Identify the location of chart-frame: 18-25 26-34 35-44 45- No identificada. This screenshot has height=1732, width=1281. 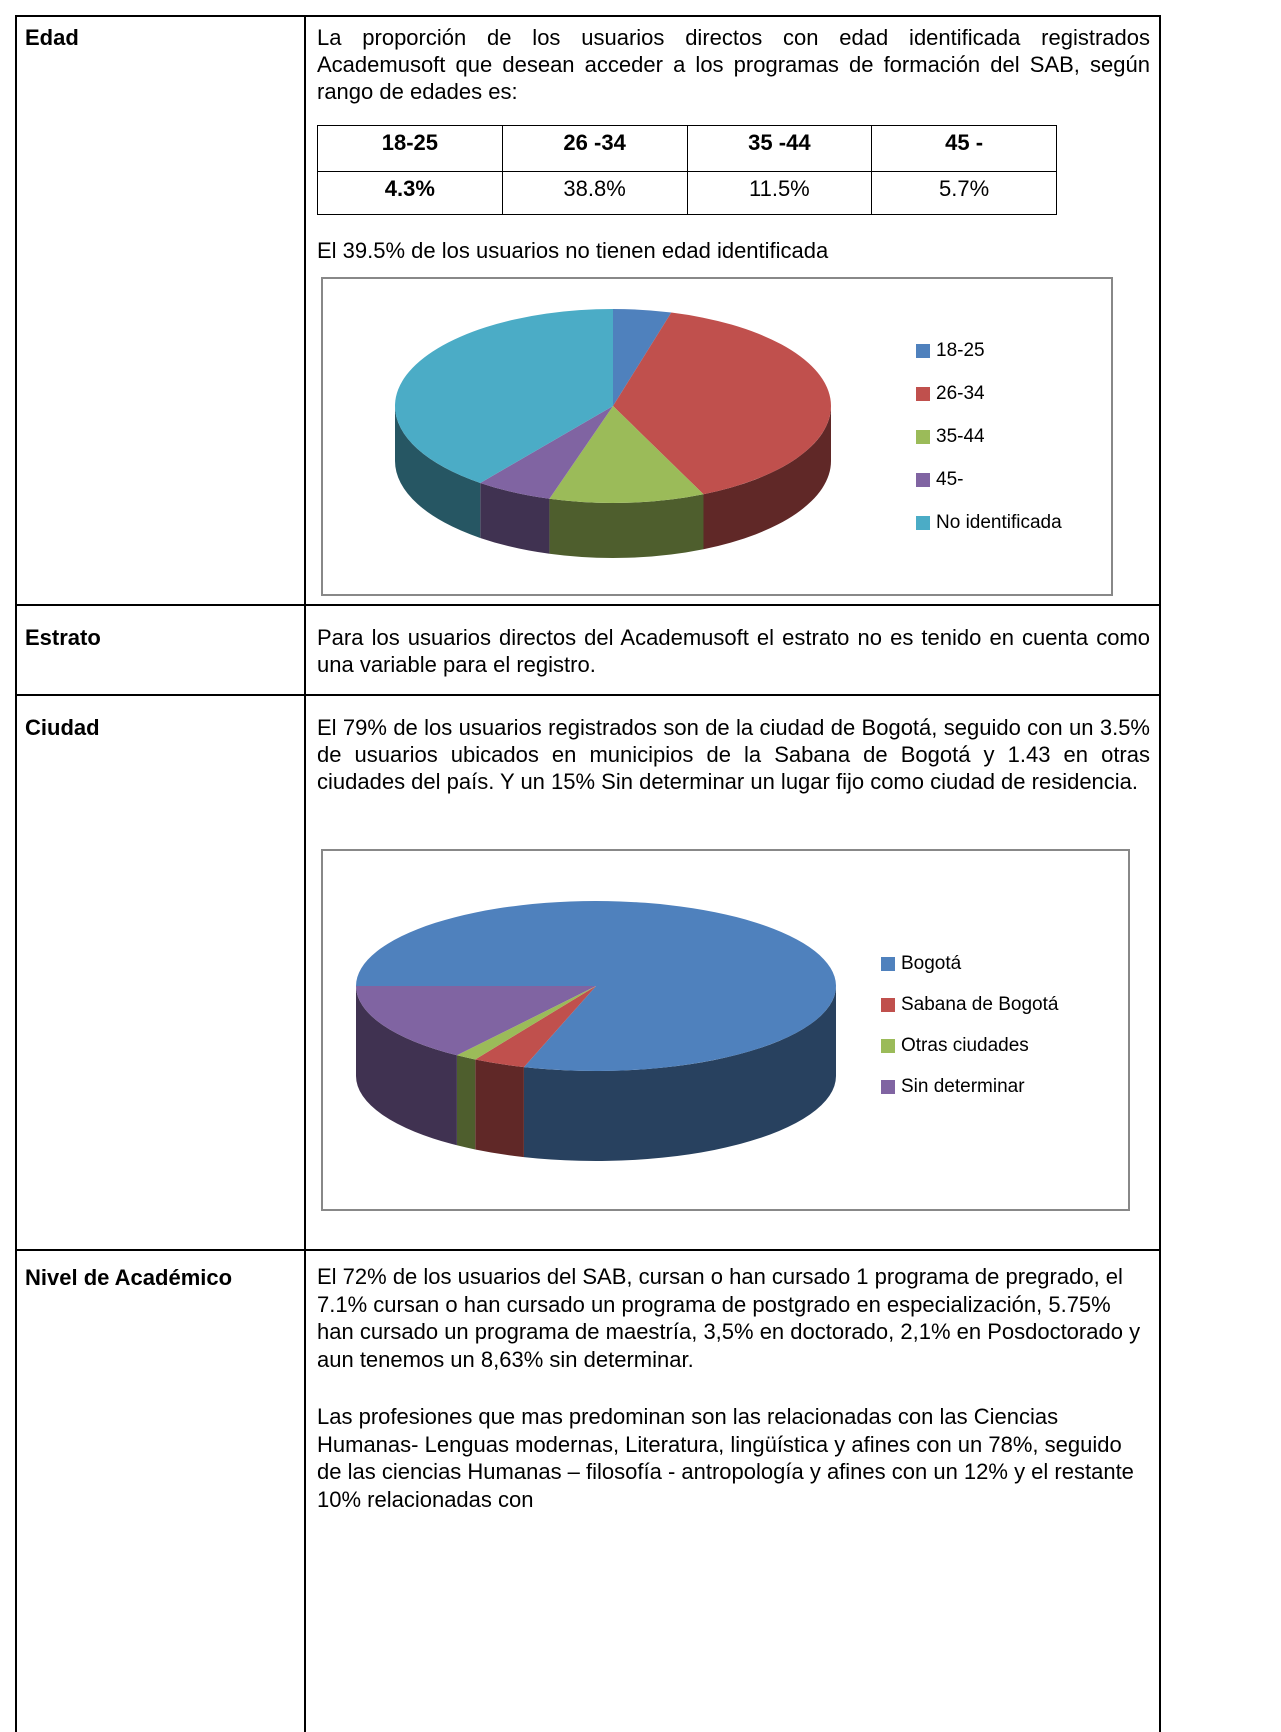
(717, 436).